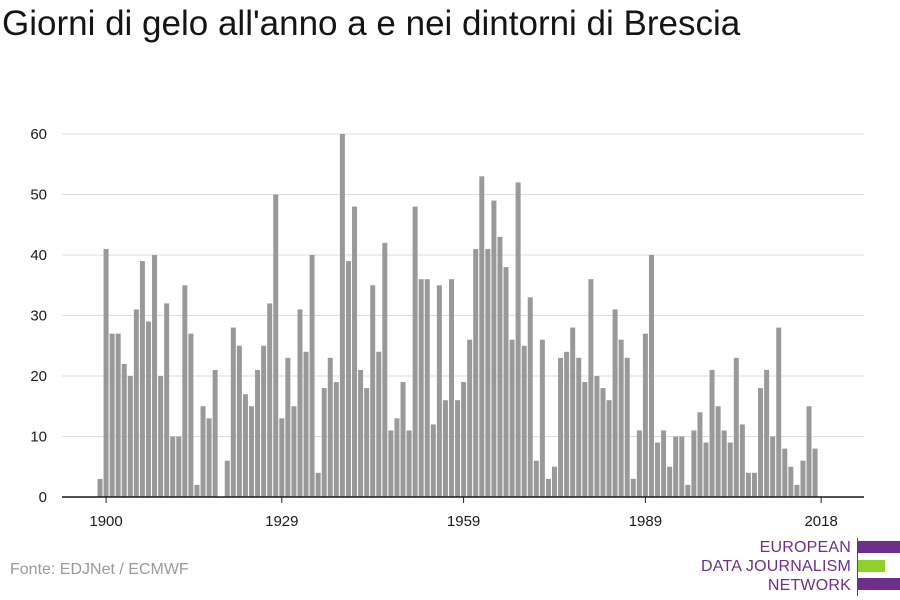 The width and height of the screenshot is (900, 600). What do you see at coordinates (809, 585) in the screenshot?
I see `logo-text-line-3: NETWORK` at bounding box center [809, 585].